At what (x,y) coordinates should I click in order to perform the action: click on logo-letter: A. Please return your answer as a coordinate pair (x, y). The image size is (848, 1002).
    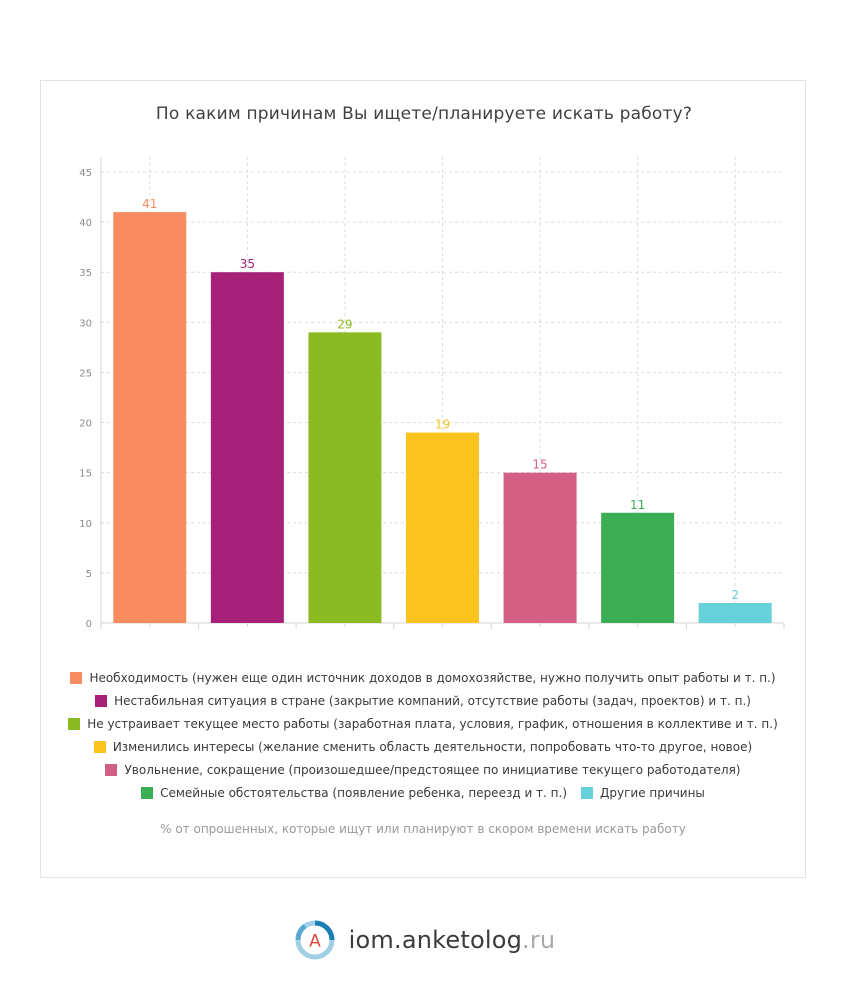
    Looking at the image, I should click on (315, 942).